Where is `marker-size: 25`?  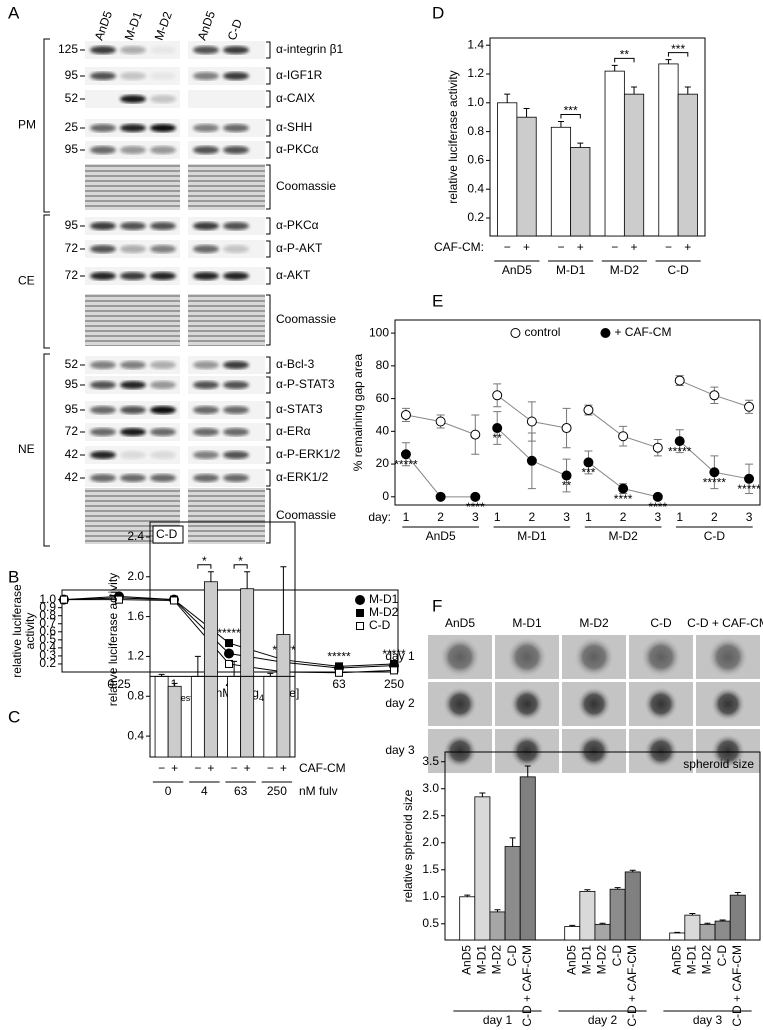 marker-size: 25 is located at coordinates (72, 127).